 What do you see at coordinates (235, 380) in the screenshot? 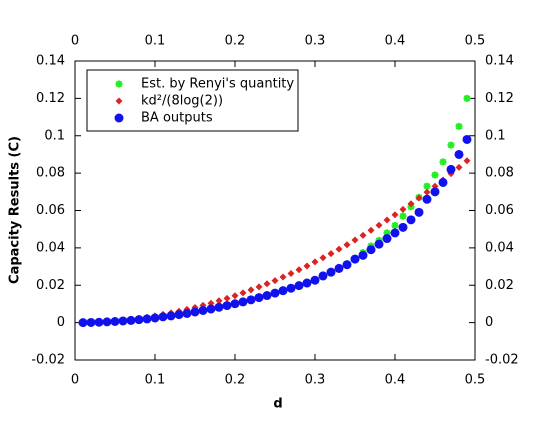
I see `x-tick-label: 0.2` at bounding box center [235, 380].